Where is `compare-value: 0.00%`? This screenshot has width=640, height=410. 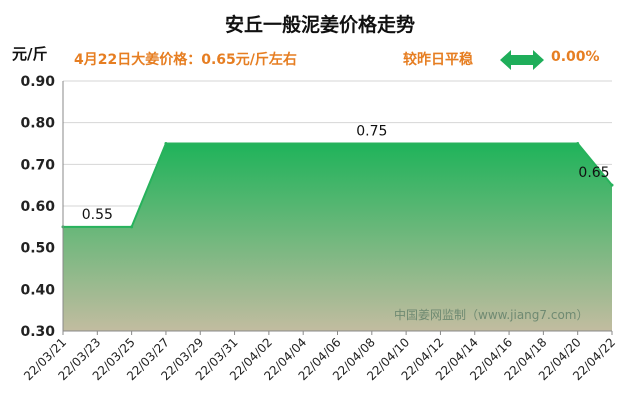 compare-value: 0.00% is located at coordinates (575, 57).